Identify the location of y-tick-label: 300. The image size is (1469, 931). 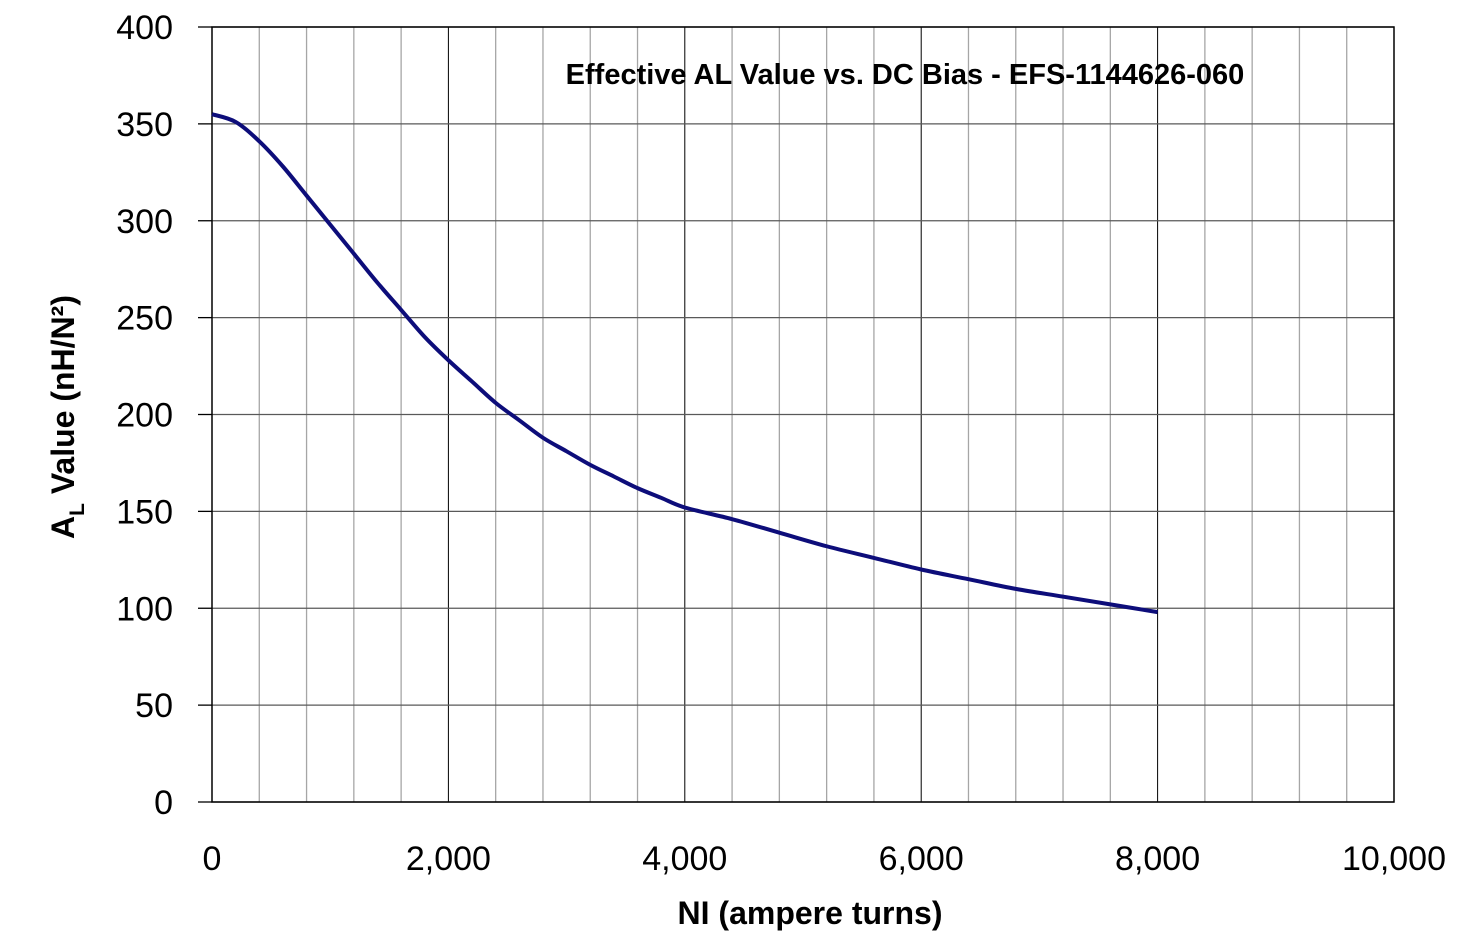
(144, 222).